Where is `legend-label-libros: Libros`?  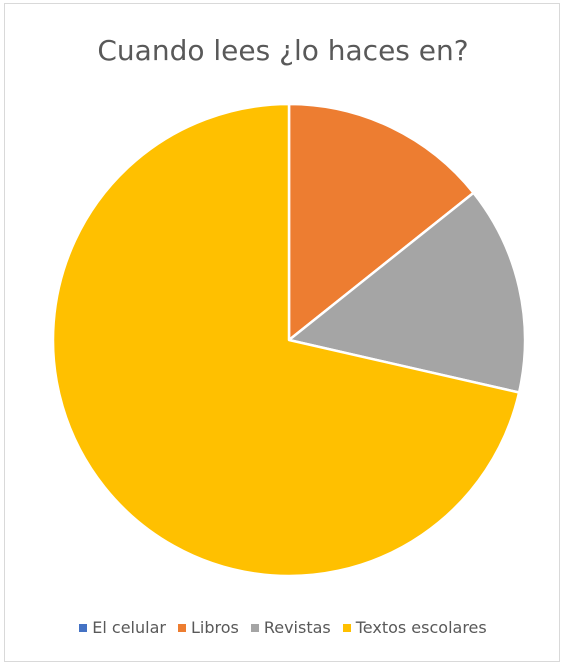 legend-label-libros: Libros is located at coordinates (214, 627).